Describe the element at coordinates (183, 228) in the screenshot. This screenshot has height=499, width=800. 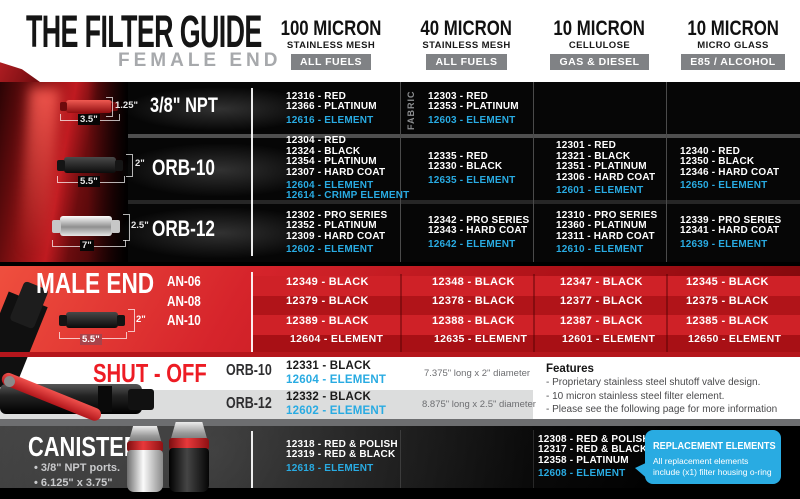
I see `row-label-orb12: ORB-12` at that location.